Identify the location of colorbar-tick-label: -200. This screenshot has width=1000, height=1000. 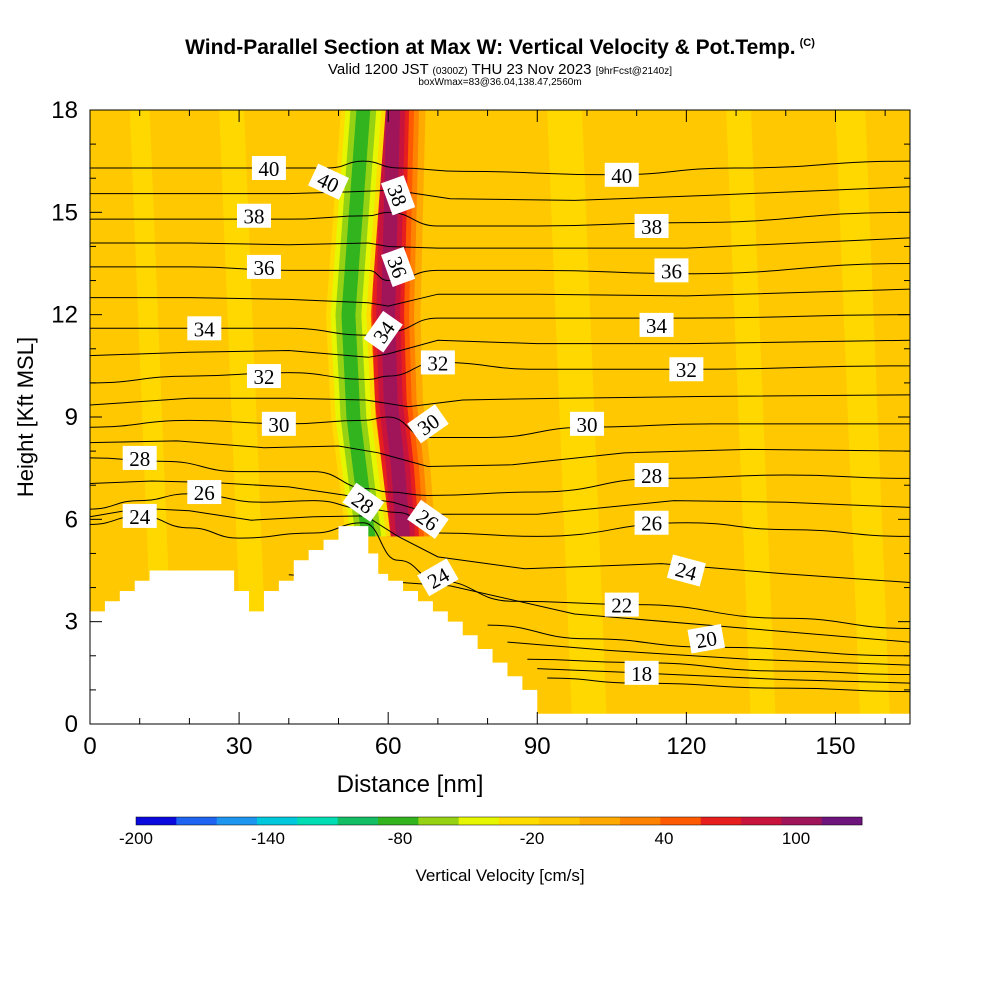
(136, 838).